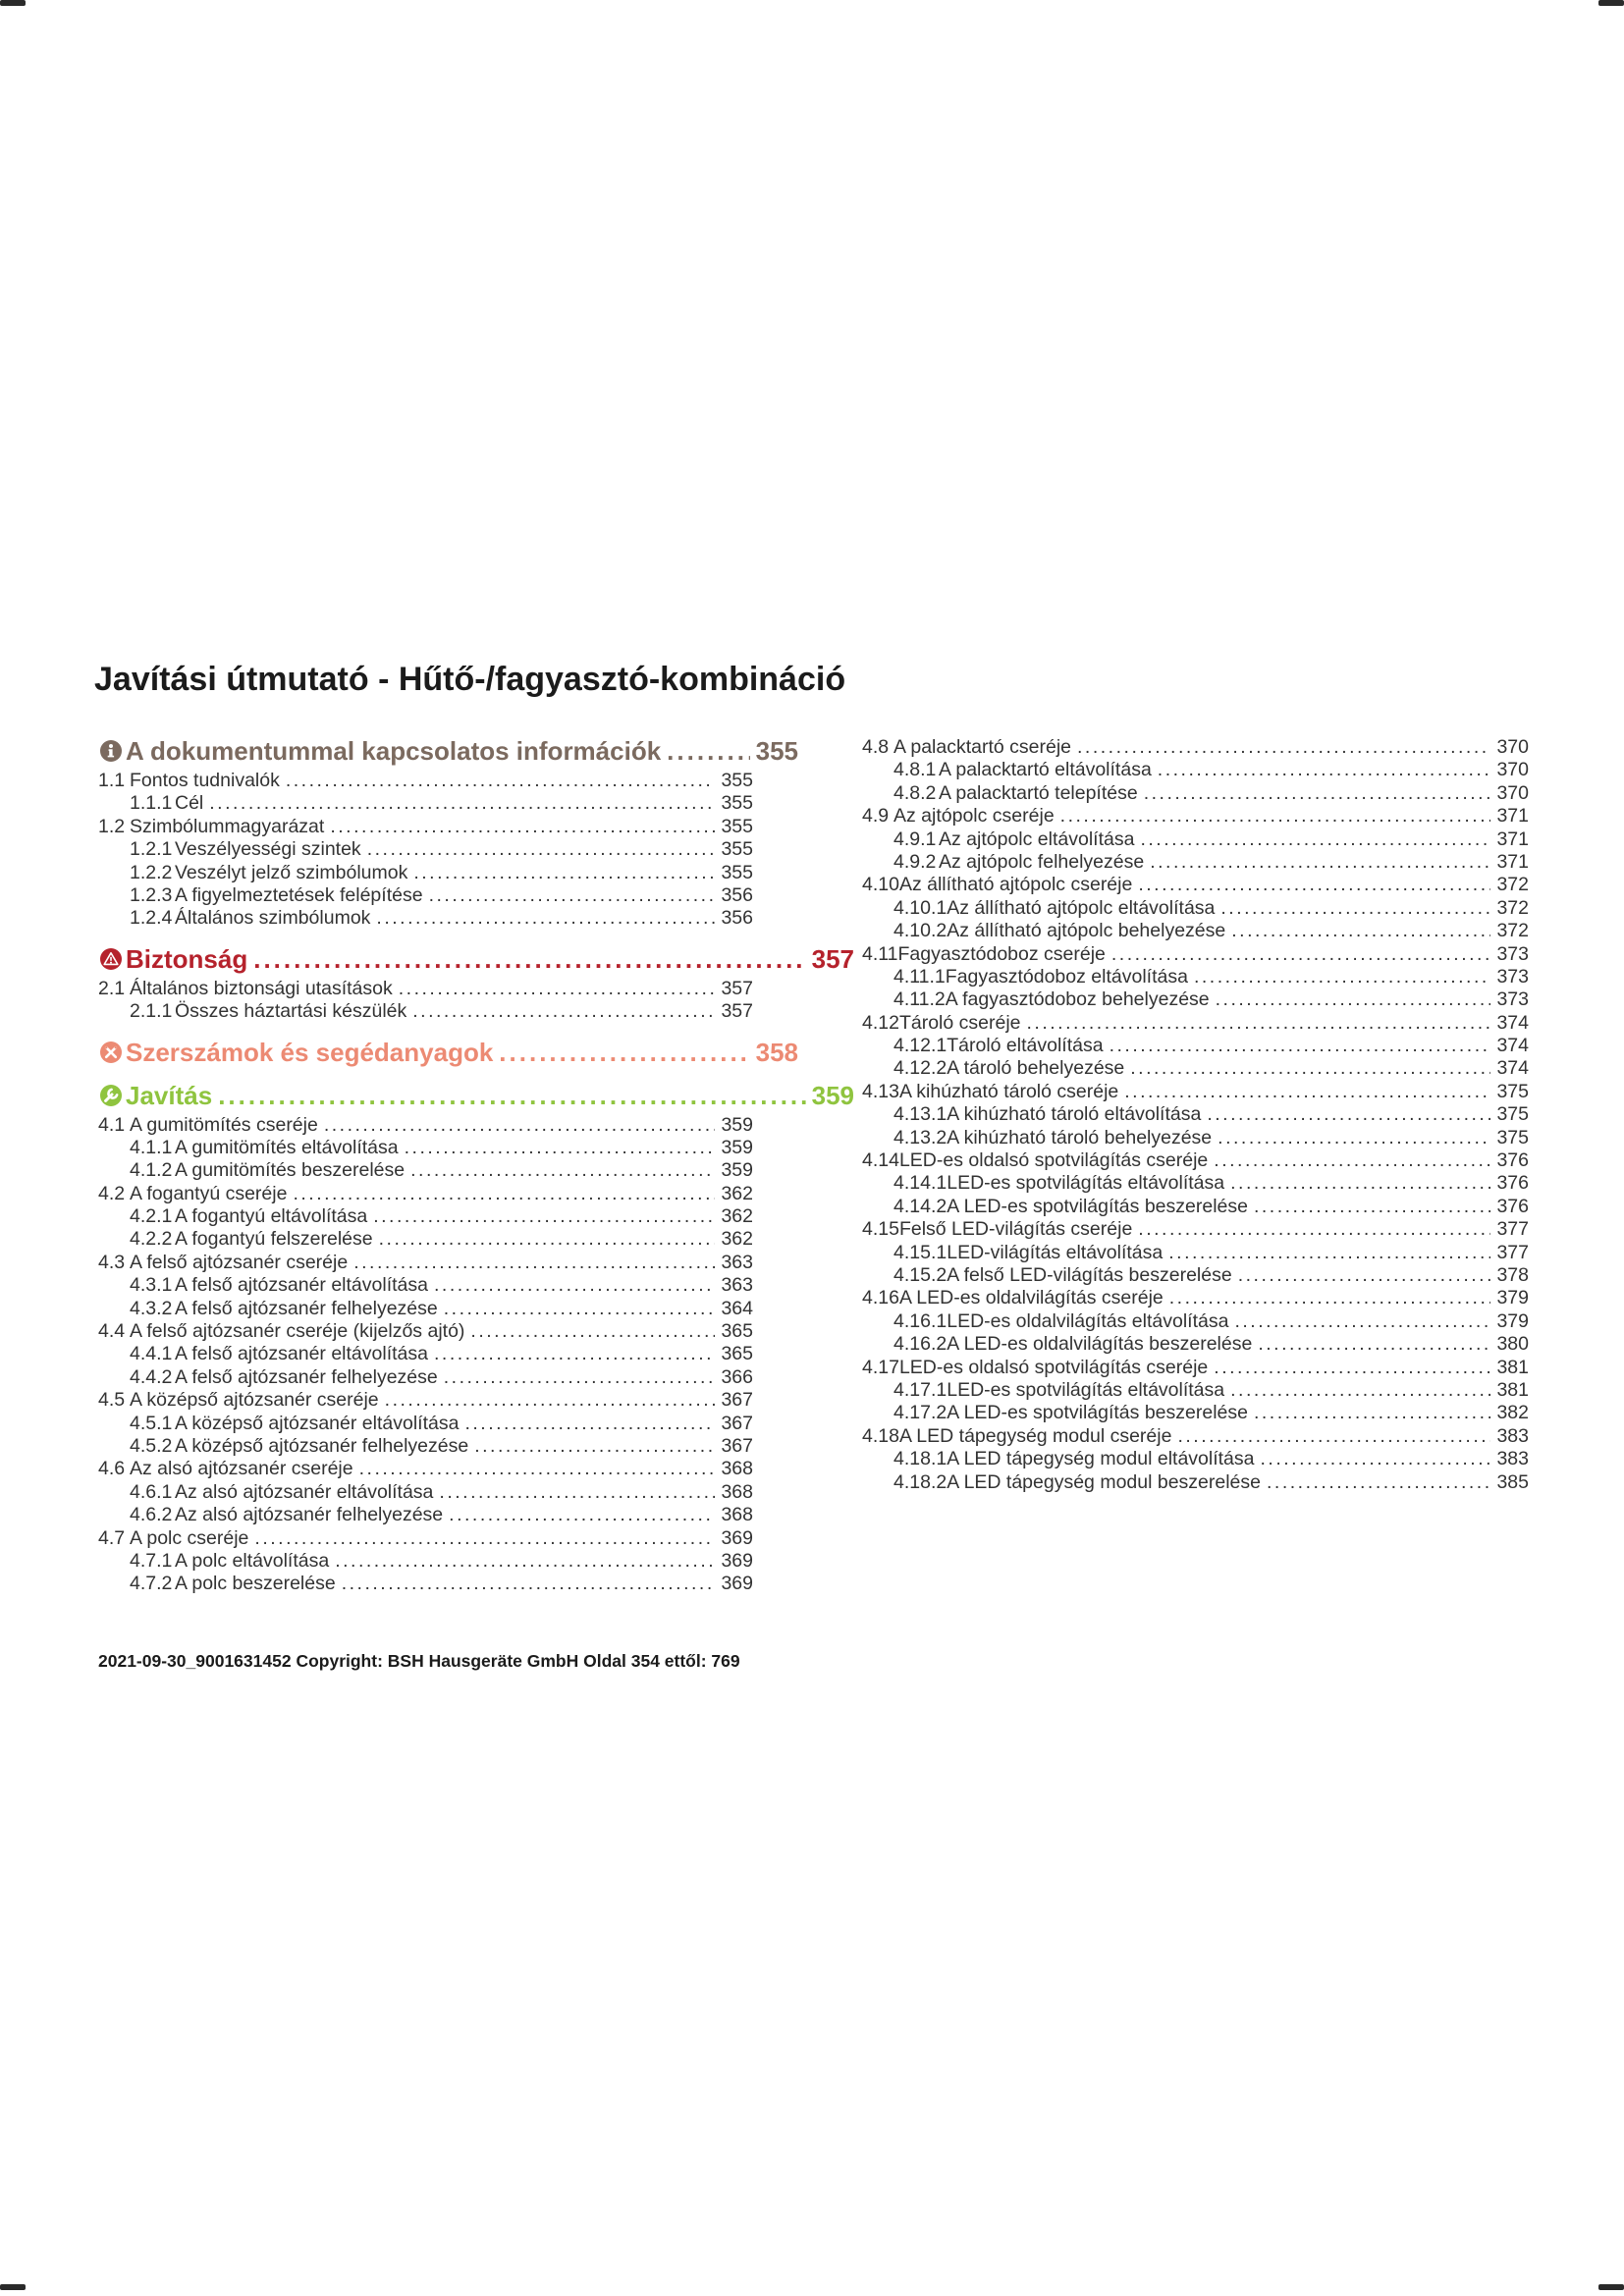  I want to click on toc-section-page: 358, so click(776, 1052).